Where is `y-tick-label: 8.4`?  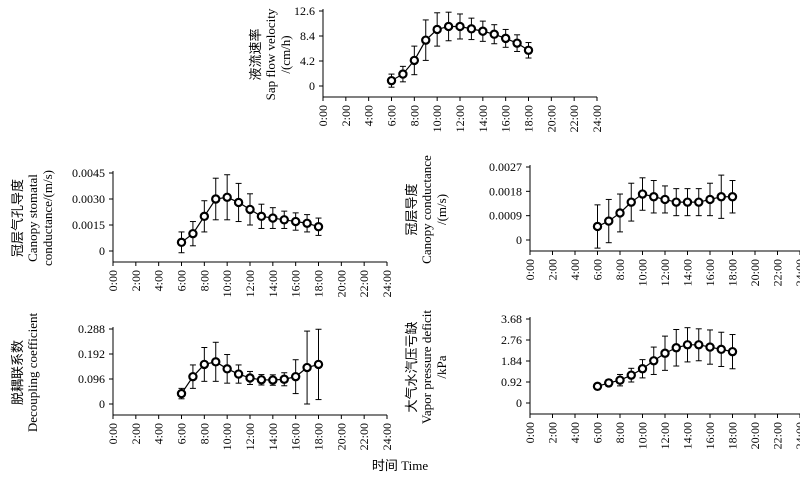 y-tick-label: 8.4 is located at coordinates (307, 36).